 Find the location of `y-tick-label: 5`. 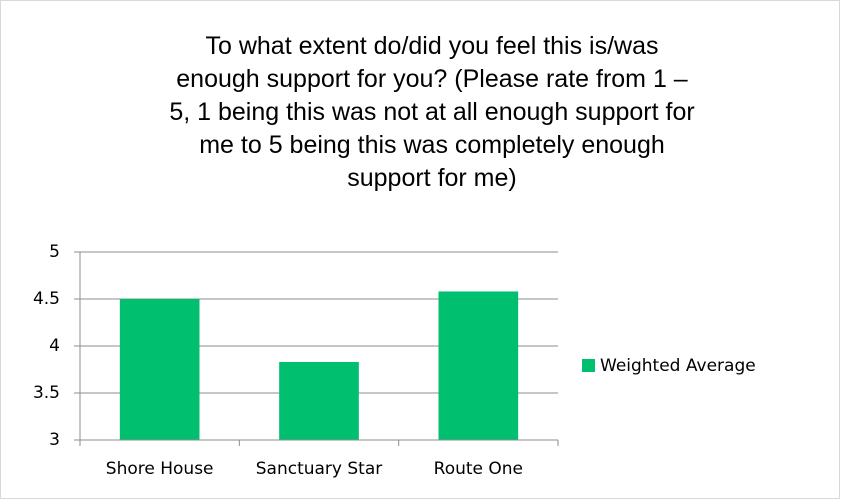

y-tick-label: 5 is located at coordinates (54, 252).